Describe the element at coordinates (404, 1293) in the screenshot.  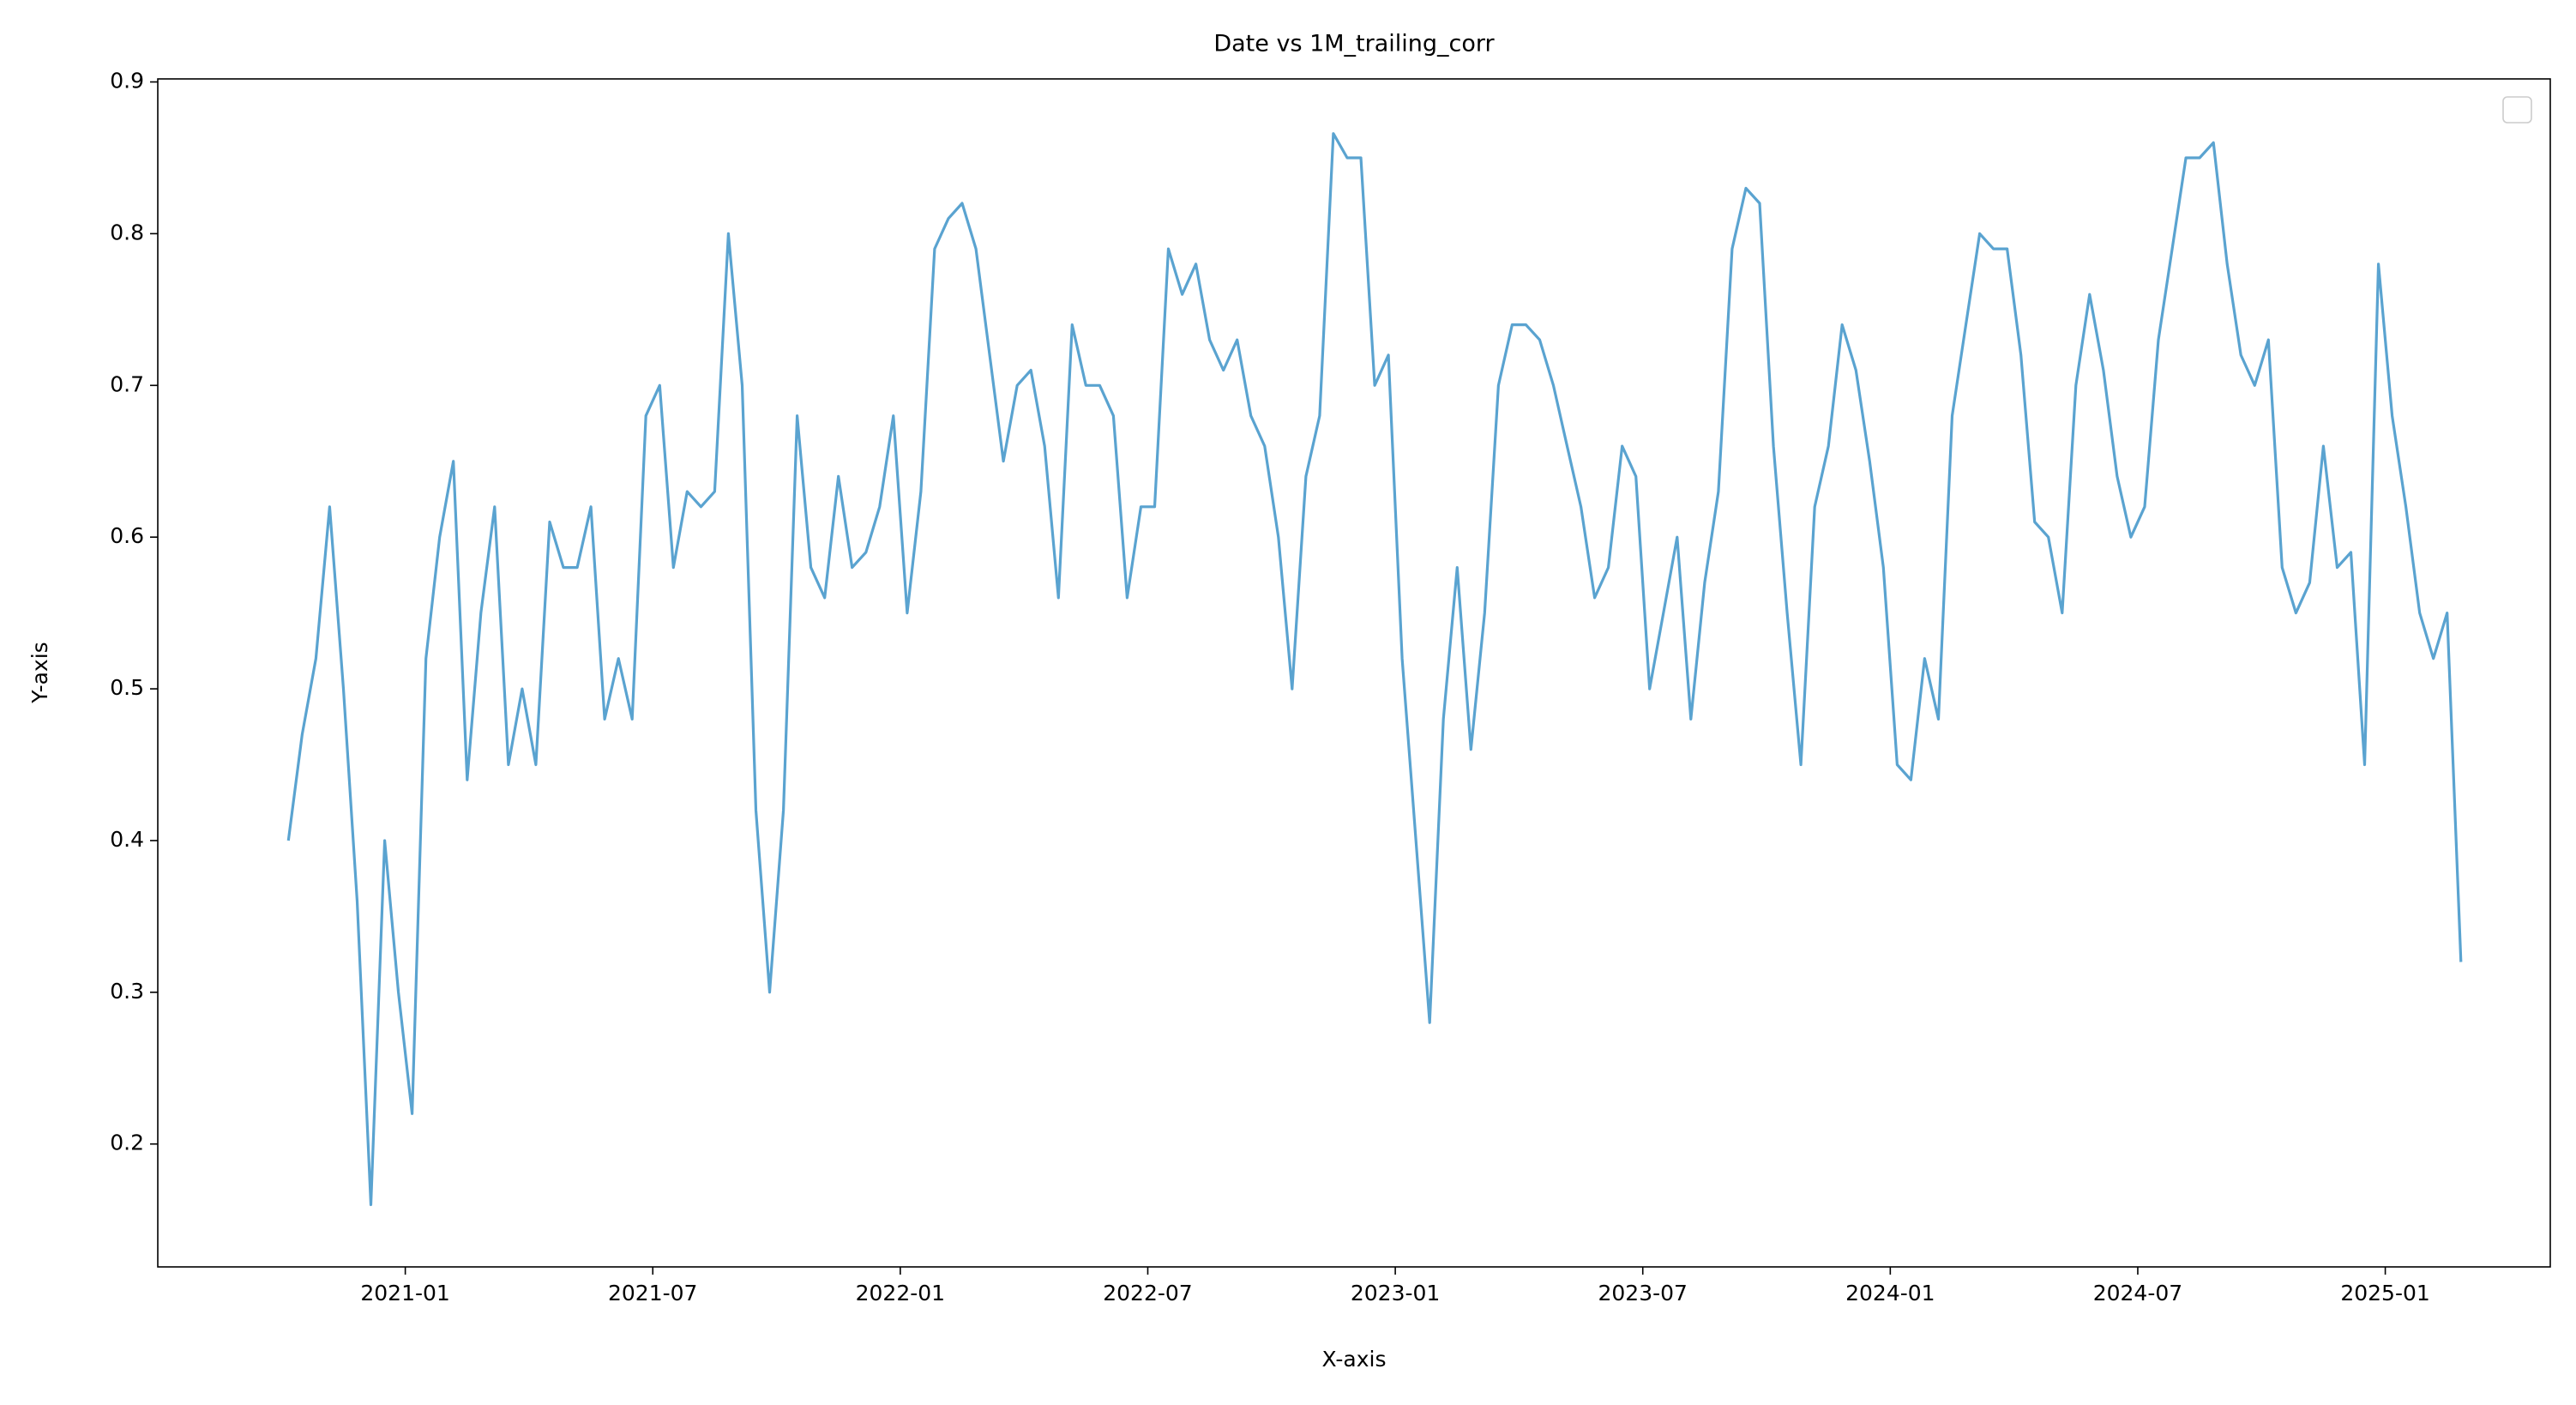
I see `x-tick-label: 2021-01` at that location.